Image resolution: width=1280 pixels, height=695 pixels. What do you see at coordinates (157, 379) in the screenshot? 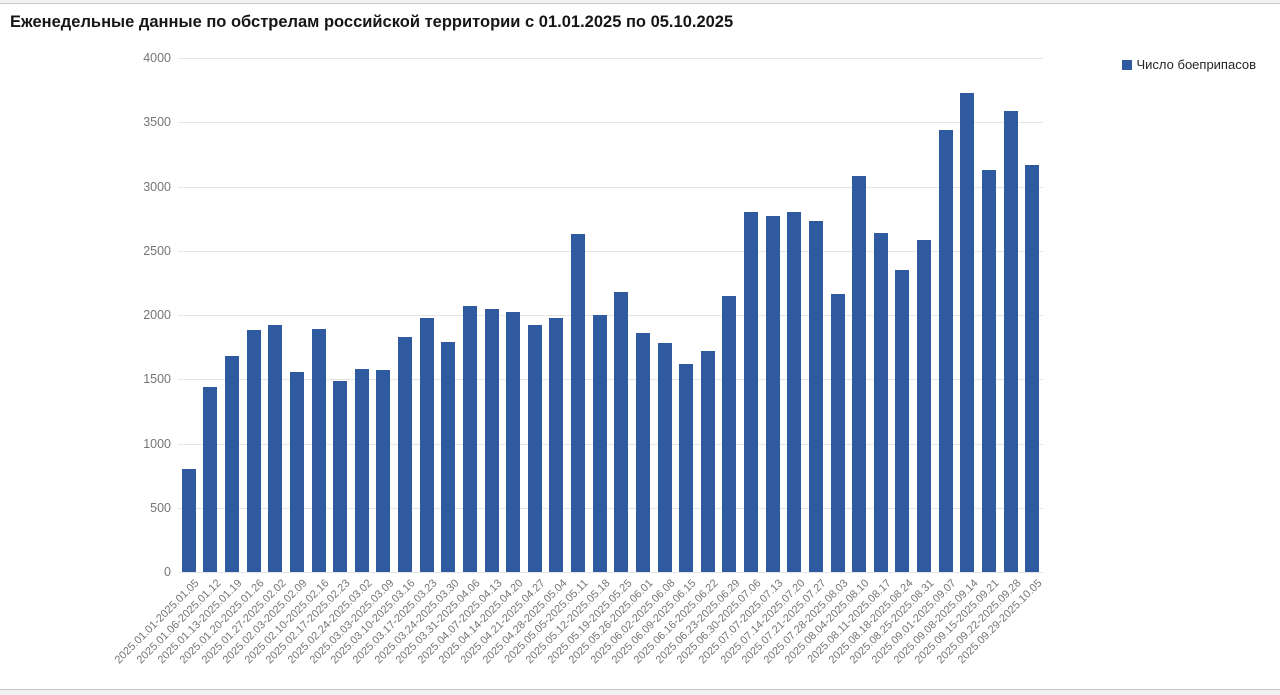
I see `y-axis-tick-label: 1500` at bounding box center [157, 379].